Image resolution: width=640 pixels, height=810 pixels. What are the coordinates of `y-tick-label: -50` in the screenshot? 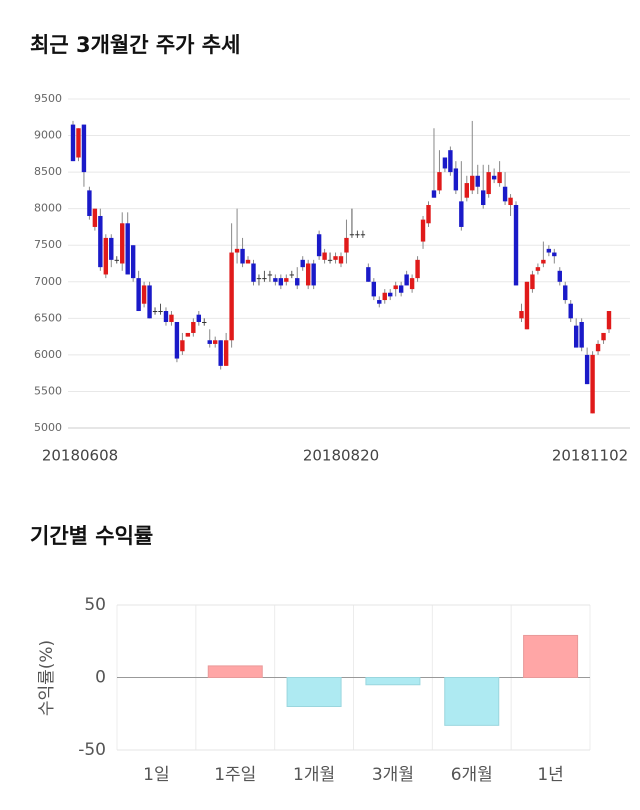 It's located at (92, 750).